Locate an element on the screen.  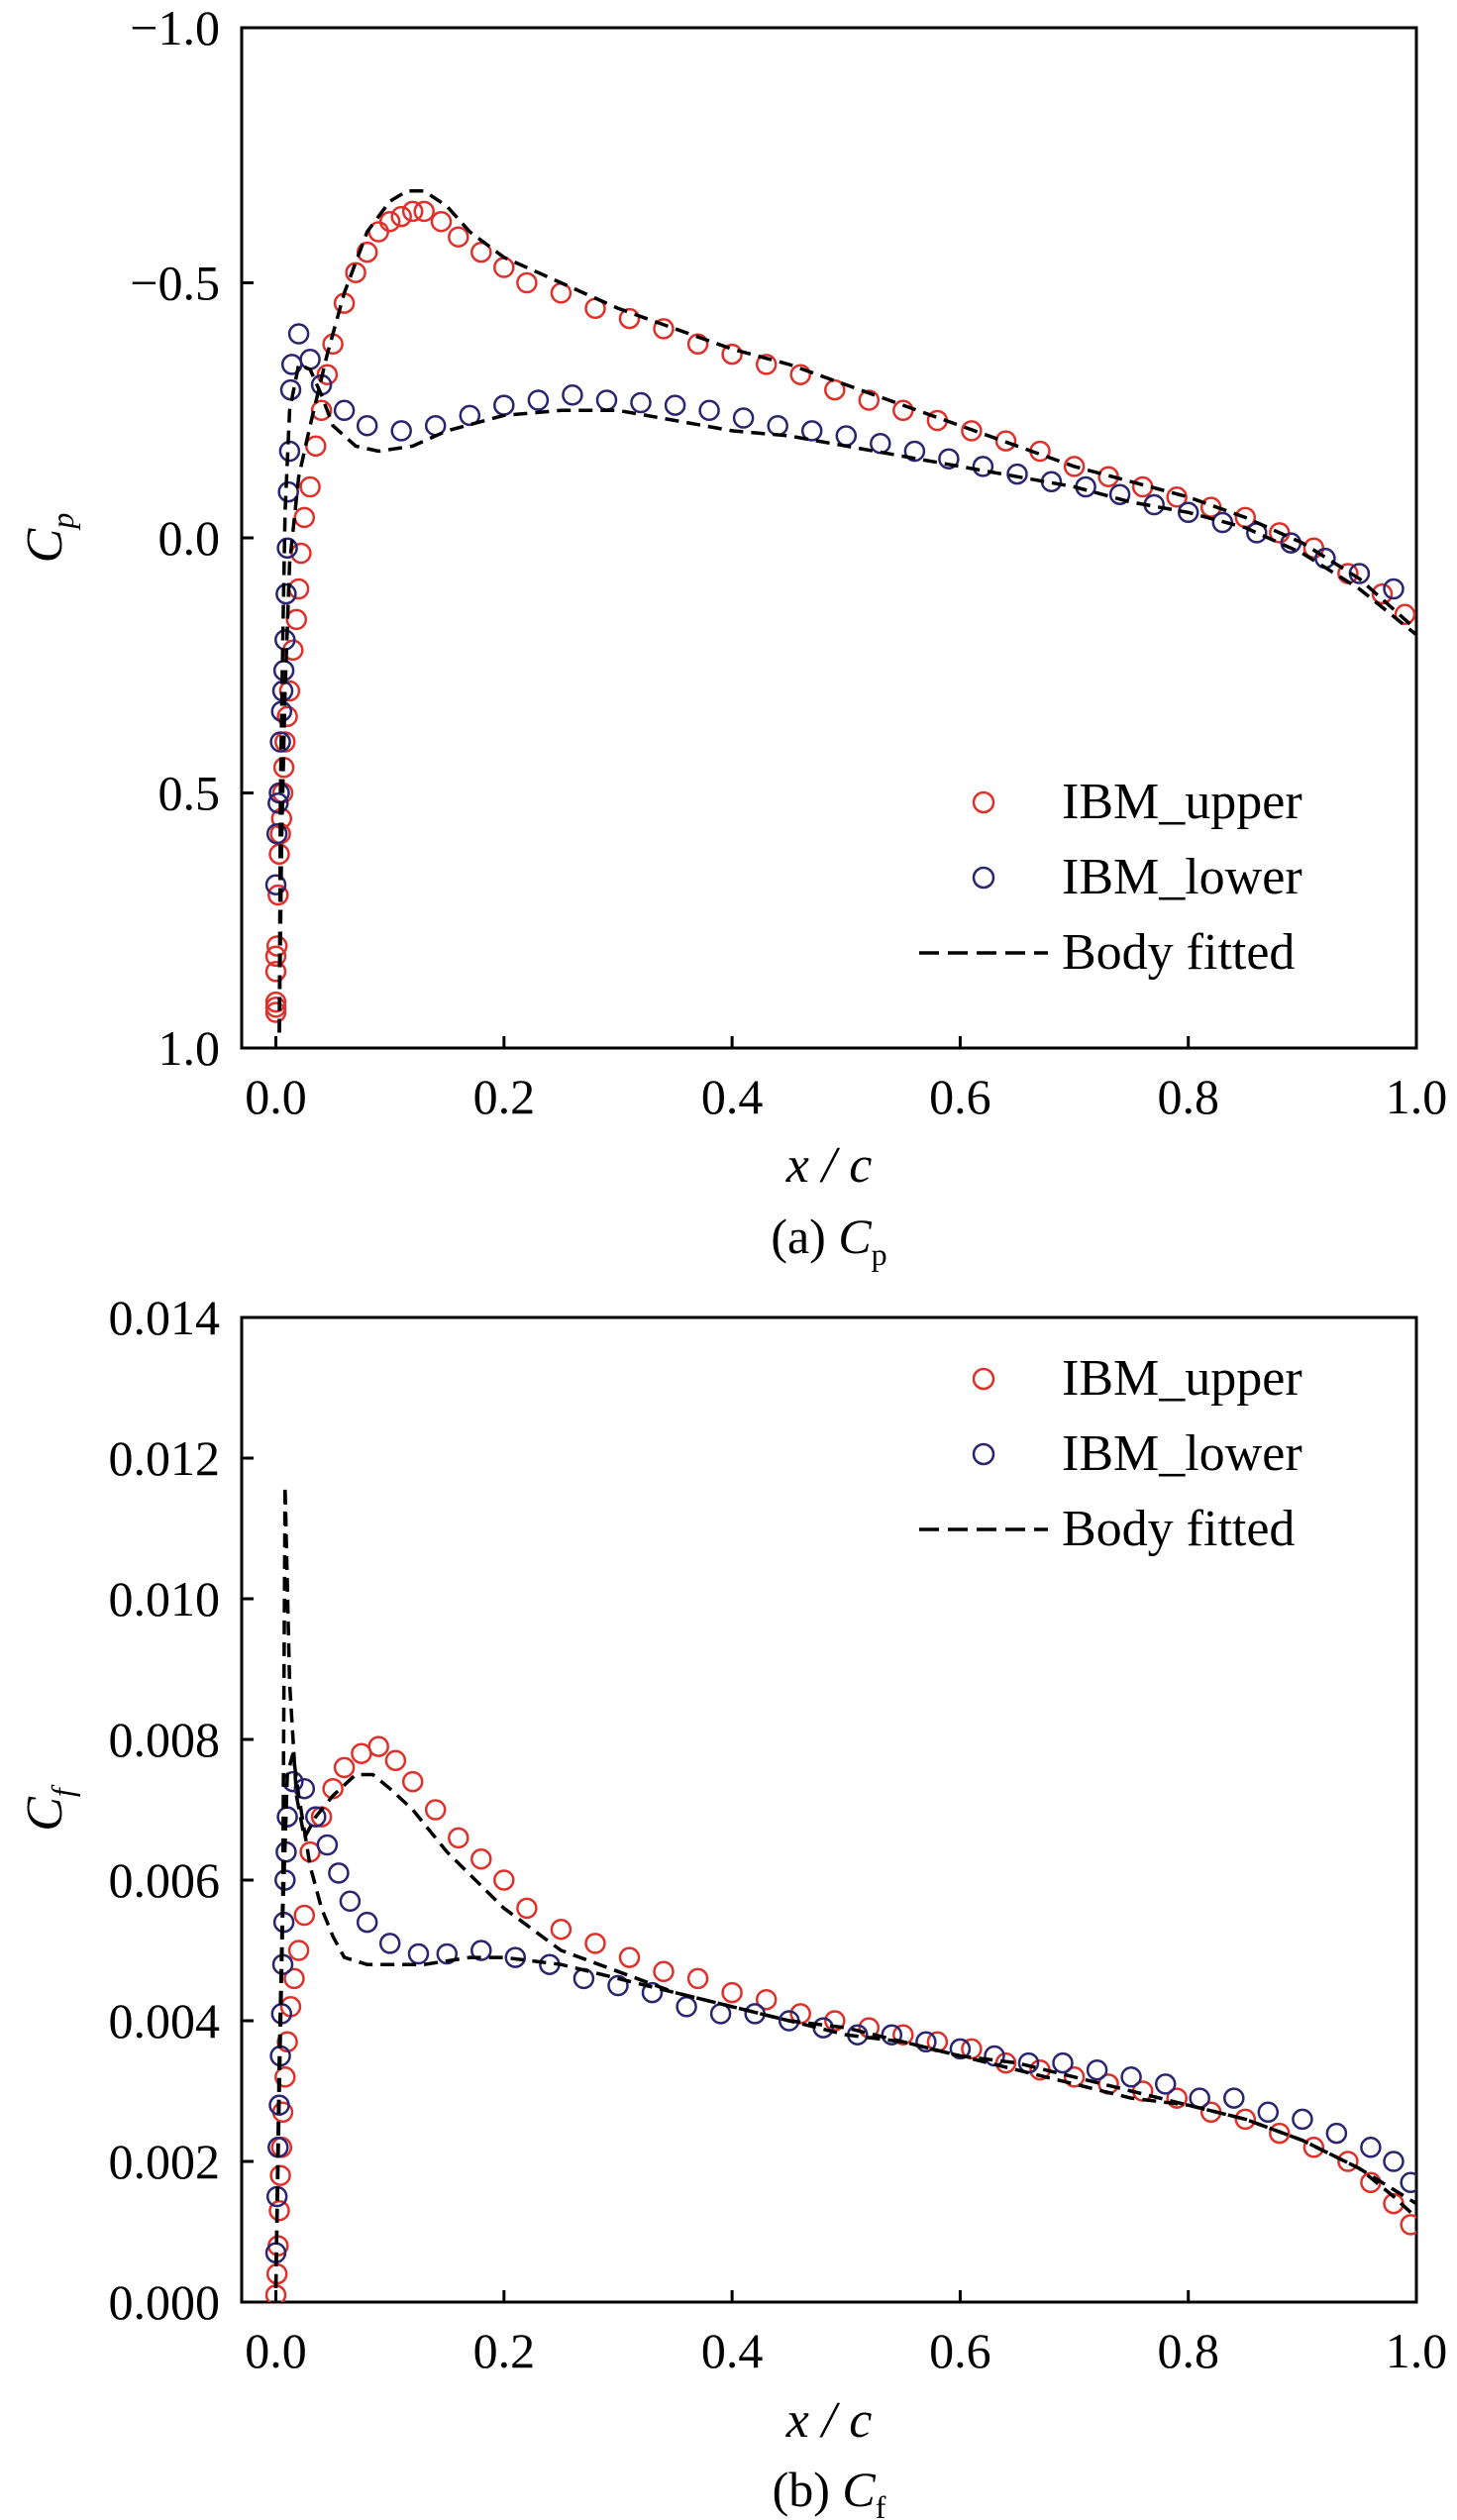
cp-legend-ibm-upper-label: IBM_upper is located at coordinates (1182, 802).